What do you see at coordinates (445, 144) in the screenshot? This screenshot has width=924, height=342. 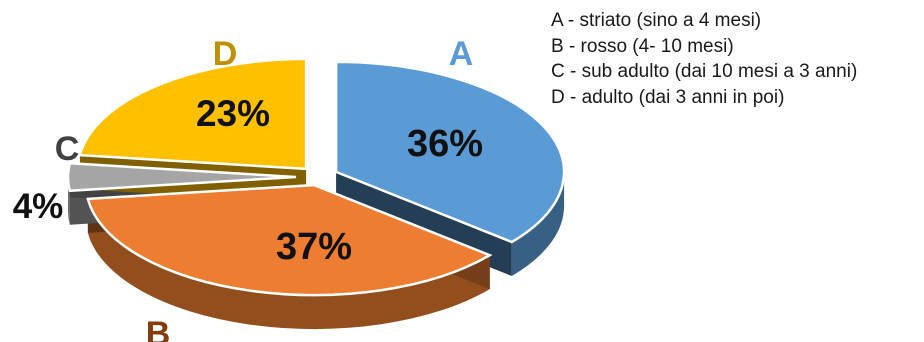 I see `data-label-a: 36%` at bounding box center [445, 144].